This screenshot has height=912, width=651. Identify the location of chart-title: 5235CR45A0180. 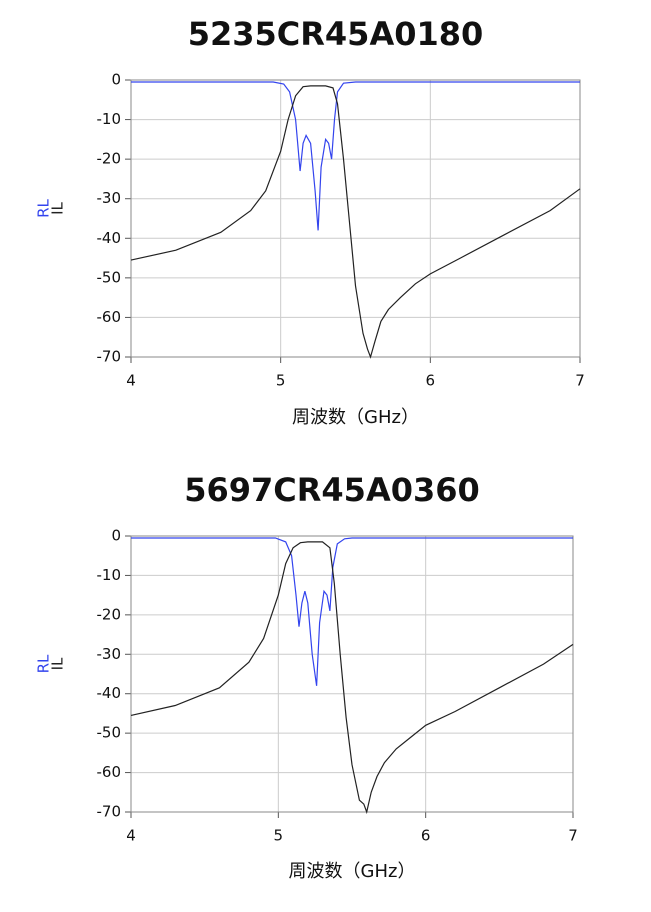
(336, 34).